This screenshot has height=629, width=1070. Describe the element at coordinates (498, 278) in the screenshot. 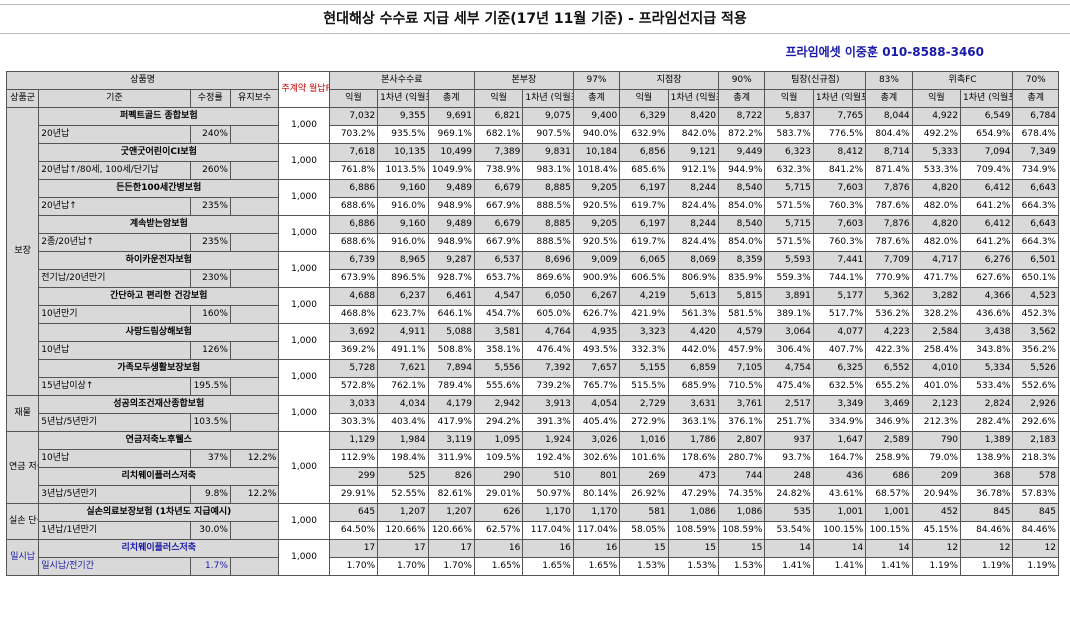

I see `commission-percent: 653.7%` at that location.